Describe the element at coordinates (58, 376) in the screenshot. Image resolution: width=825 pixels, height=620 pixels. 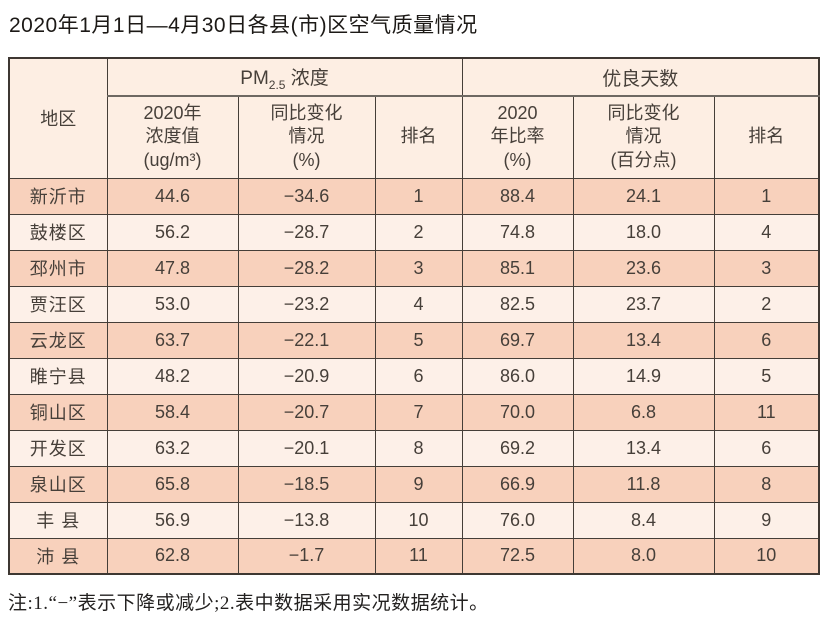
I see `region-cell: 睢宁县` at that location.